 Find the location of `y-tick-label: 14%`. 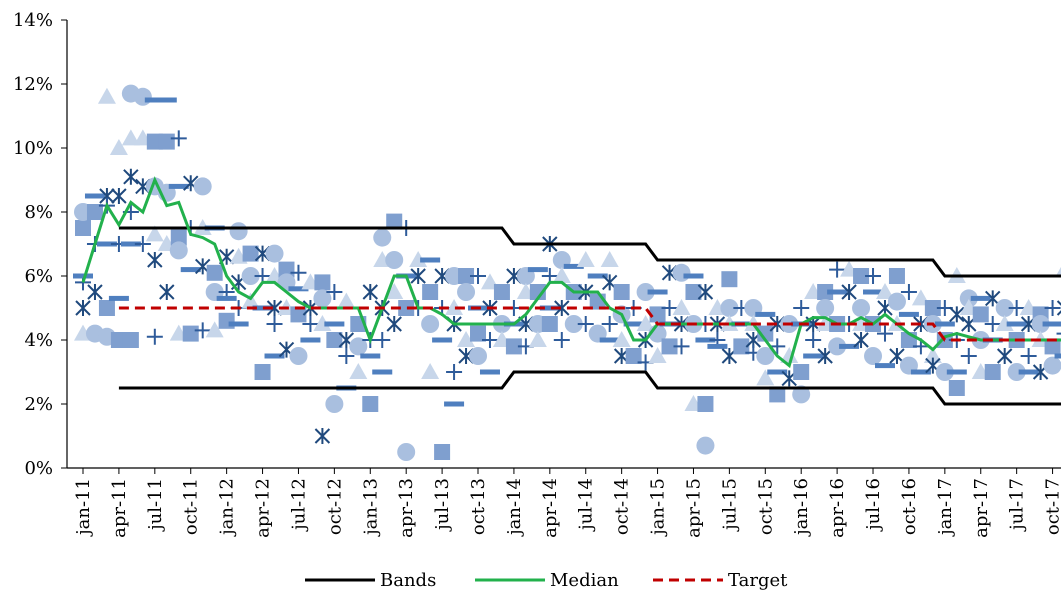

y-tick-label: 14% is located at coordinates (33, 20).